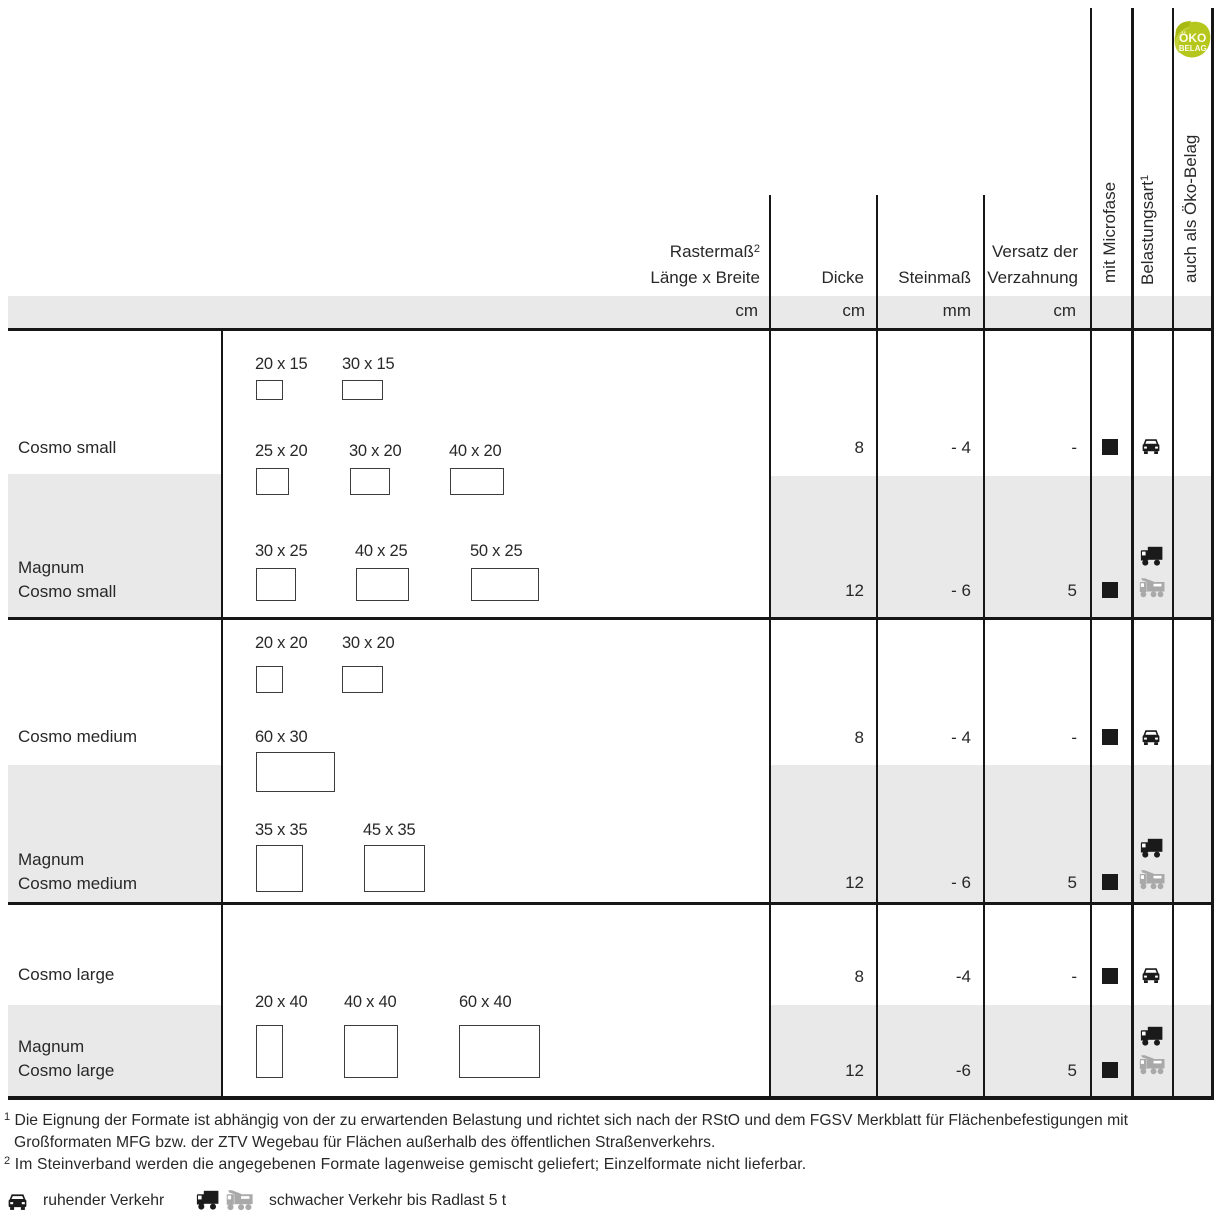 This screenshot has height=1220, width=1218. What do you see at coordinates (1193, 48) in the screenshot?
I see `svg-text: BELAG` at bounding box center [1193, 48].